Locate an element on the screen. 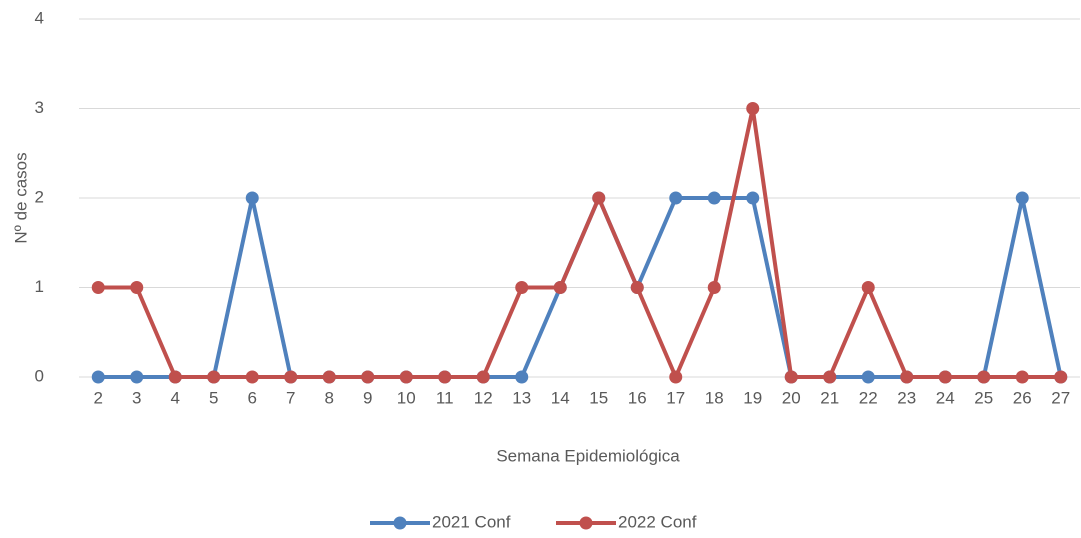 This screenshot has width=1081, height=538. y-tick-label: 2 is located at coordinates (39, 196).